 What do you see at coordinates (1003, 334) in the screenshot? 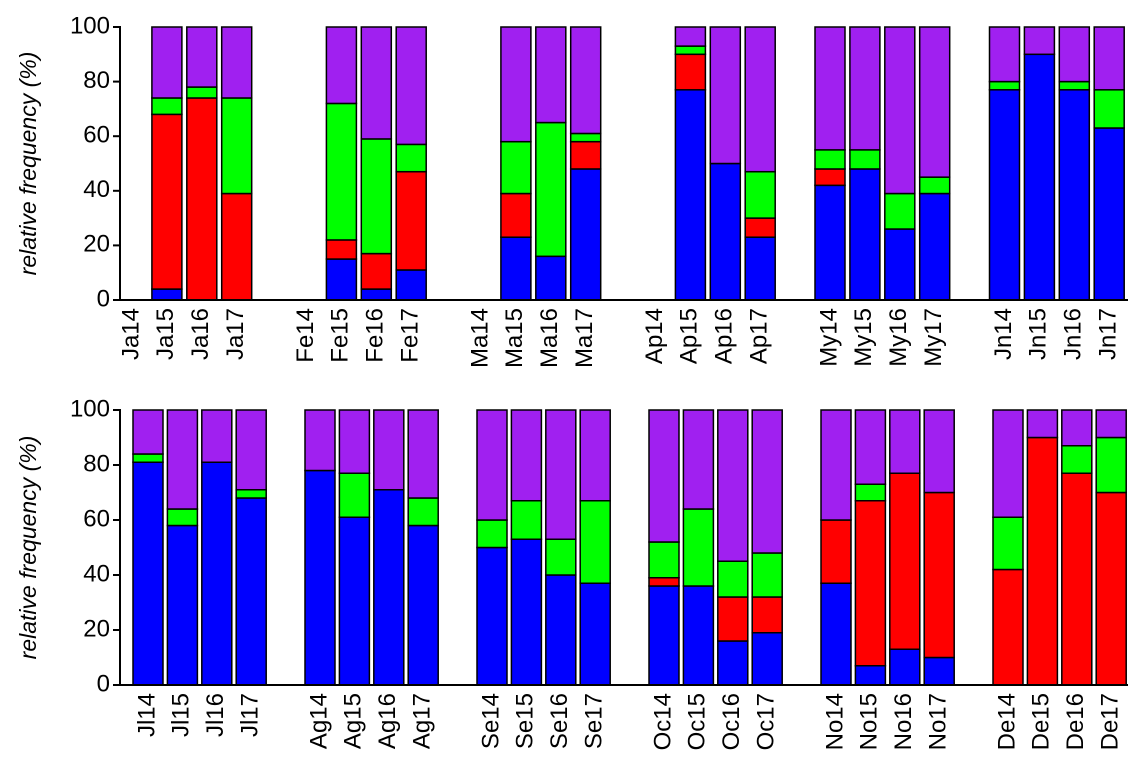
I see `x-tick-label: Jn14` at bounding box center [1003, 334].